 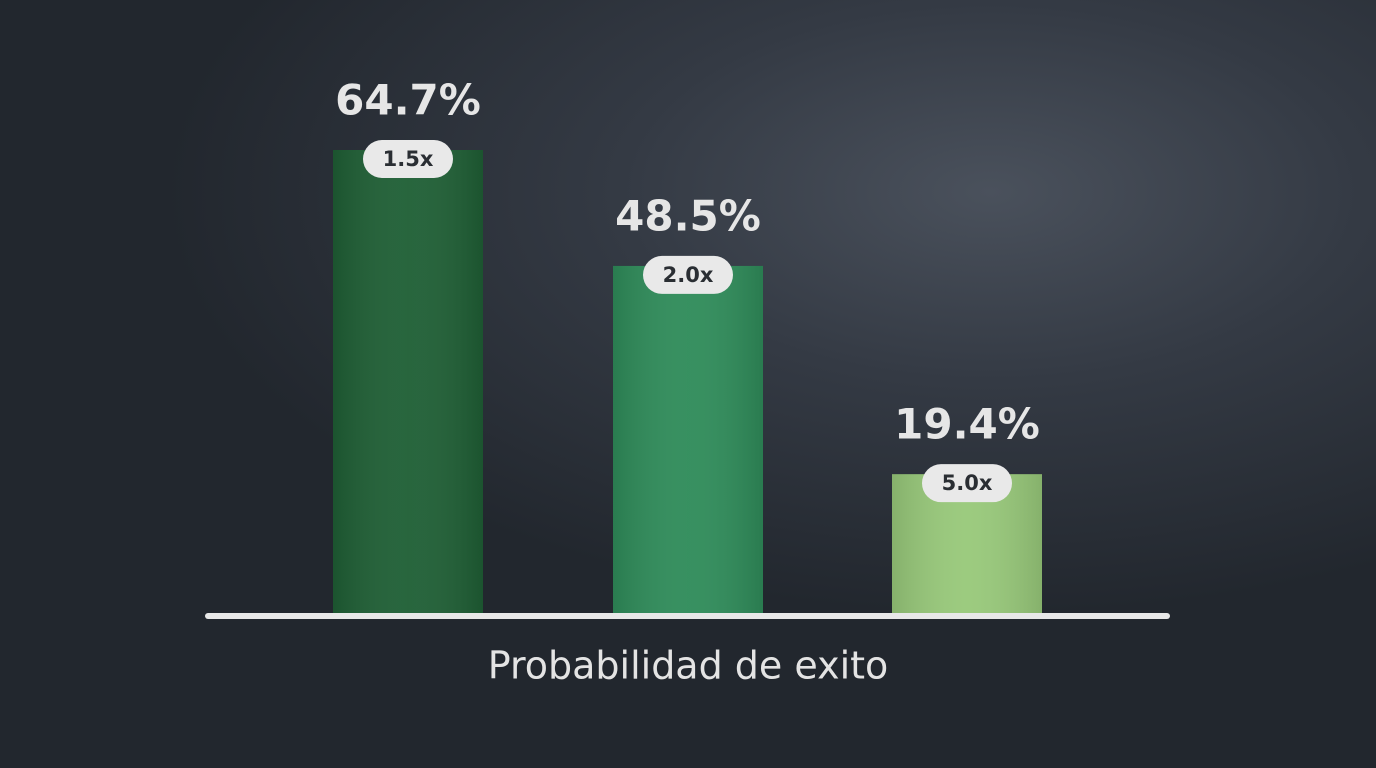 I want to click on badge-text: 5.0x, so click(x=967, y=483).